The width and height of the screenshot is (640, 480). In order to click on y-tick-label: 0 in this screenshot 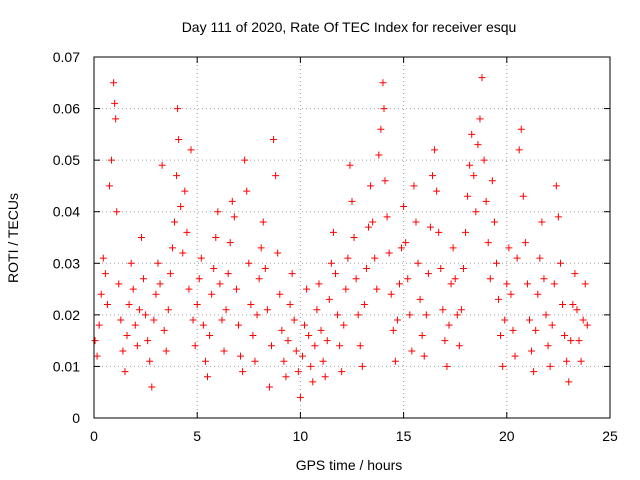, I will do `click(76, 418)`.